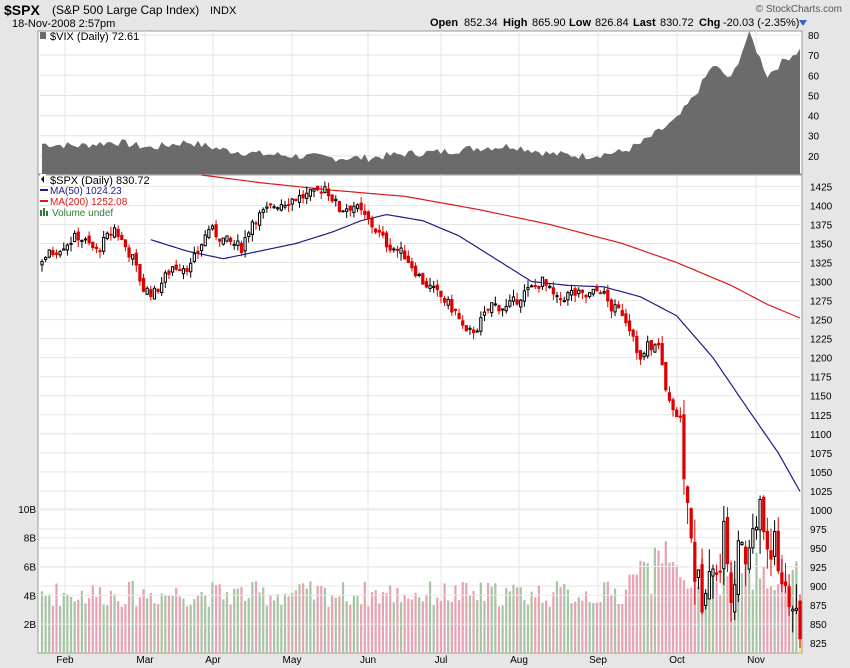 This screenshot has width=850, height=668. What do you see at coordinates (43, 35) in the screenshot?
I see `vix-legend-swatch` at bounding box center [43, 35].